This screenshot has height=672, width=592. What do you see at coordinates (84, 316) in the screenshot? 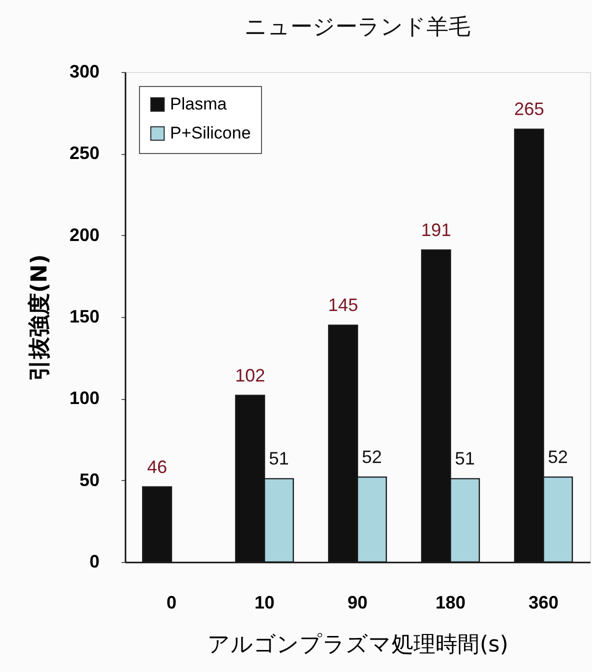
I see `y-tick-label: 150` at bounding box center [84, 316].